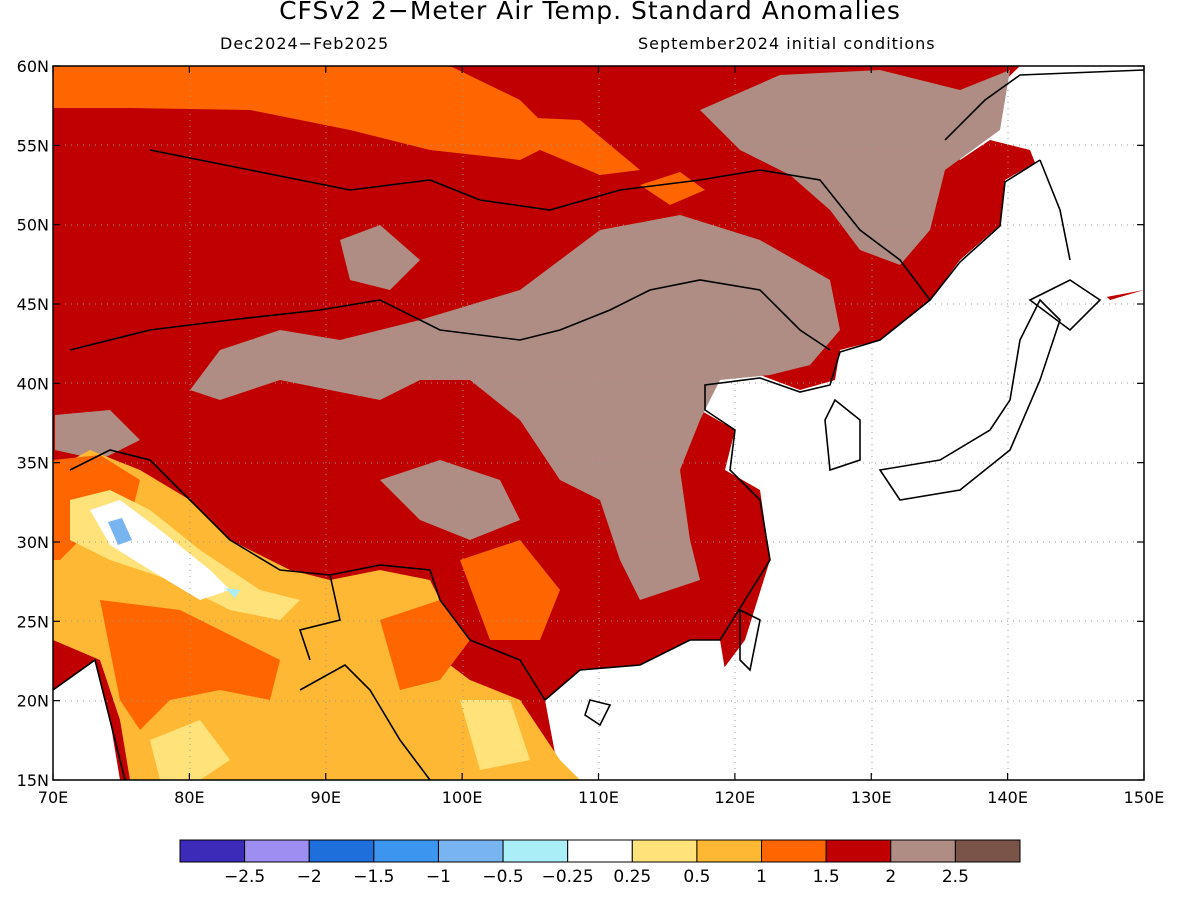 The height and width of the screenshot is (900, 1200). Describe the element at coordinates (33, 780) in the screenshot. I see `y-tick-label-15N: 15N` at that location.